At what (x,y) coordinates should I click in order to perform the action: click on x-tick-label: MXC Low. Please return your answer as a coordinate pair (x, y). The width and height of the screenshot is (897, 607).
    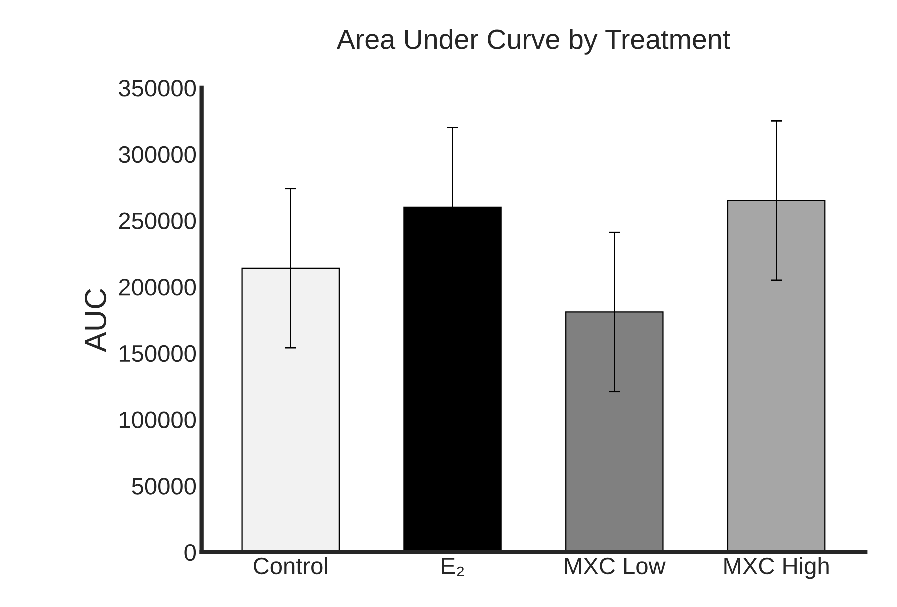
    Looking at the image, I should click on (615, 566).